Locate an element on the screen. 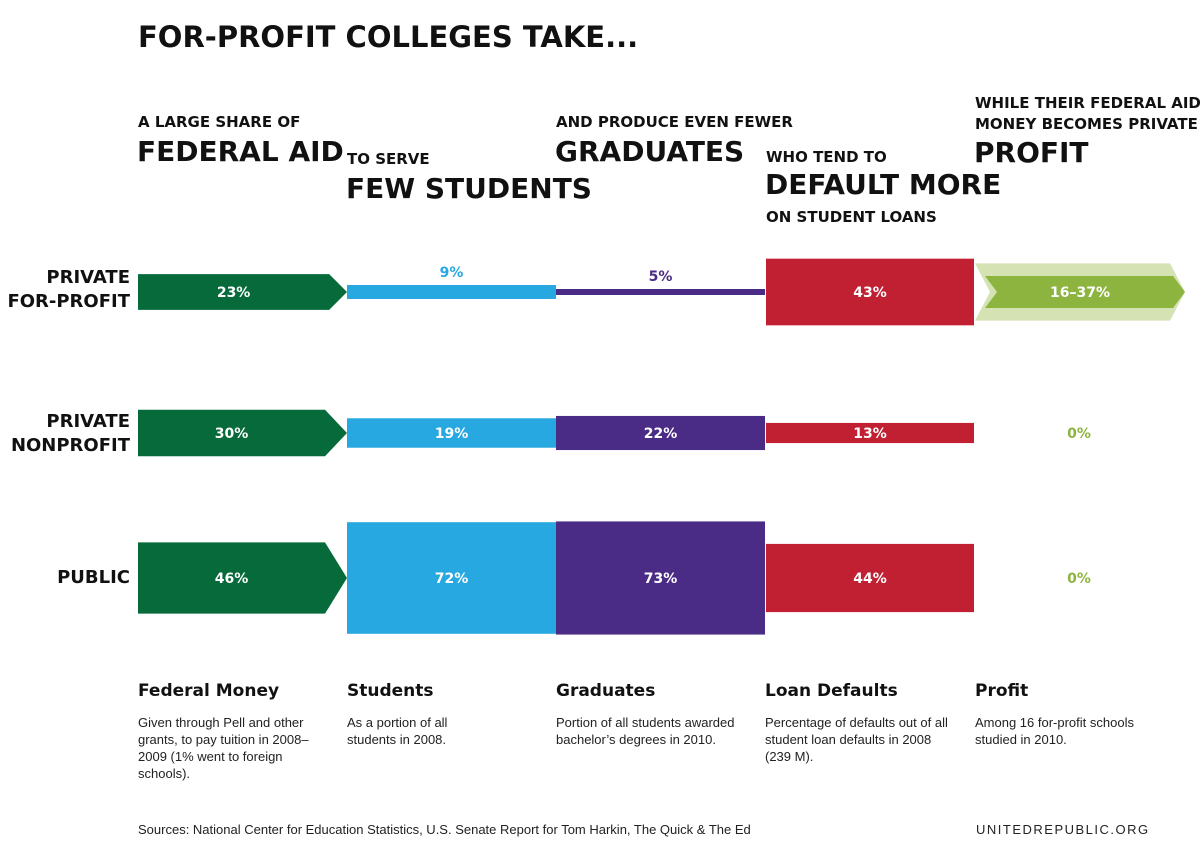 Image resolution: width=1200 pixels, height=856 pixels. header-defaults-small-bottom: ON STUDENT LOANS is located at coordinates (851, 217).